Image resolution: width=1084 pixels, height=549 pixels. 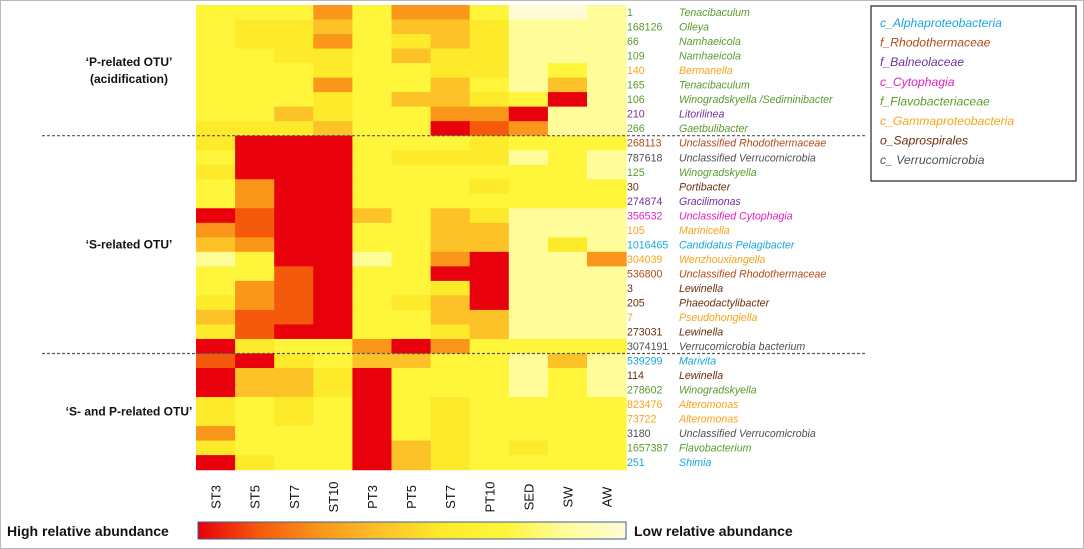 I want to click on otu-name-label: Bermanella, so click(x=706, y=71).